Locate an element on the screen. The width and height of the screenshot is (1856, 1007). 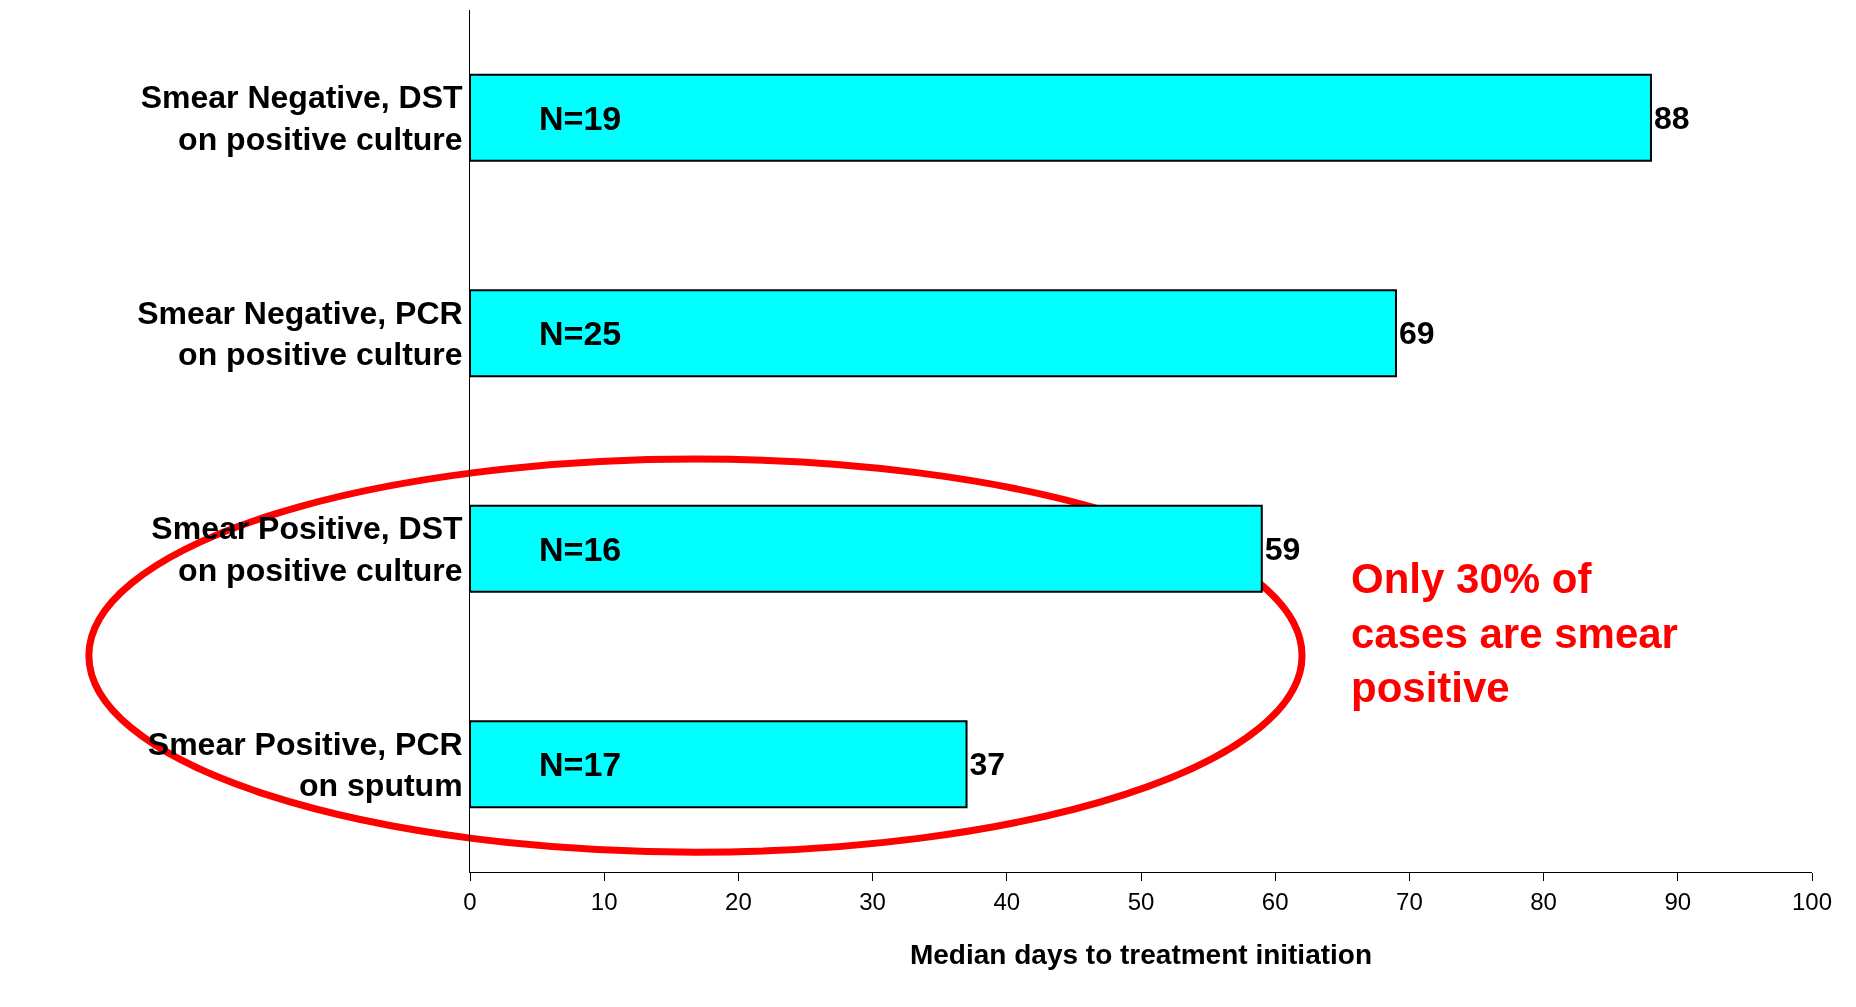
y-tick-label: Smear Negative, DST on positive culture is located at coordinates (302, 118).